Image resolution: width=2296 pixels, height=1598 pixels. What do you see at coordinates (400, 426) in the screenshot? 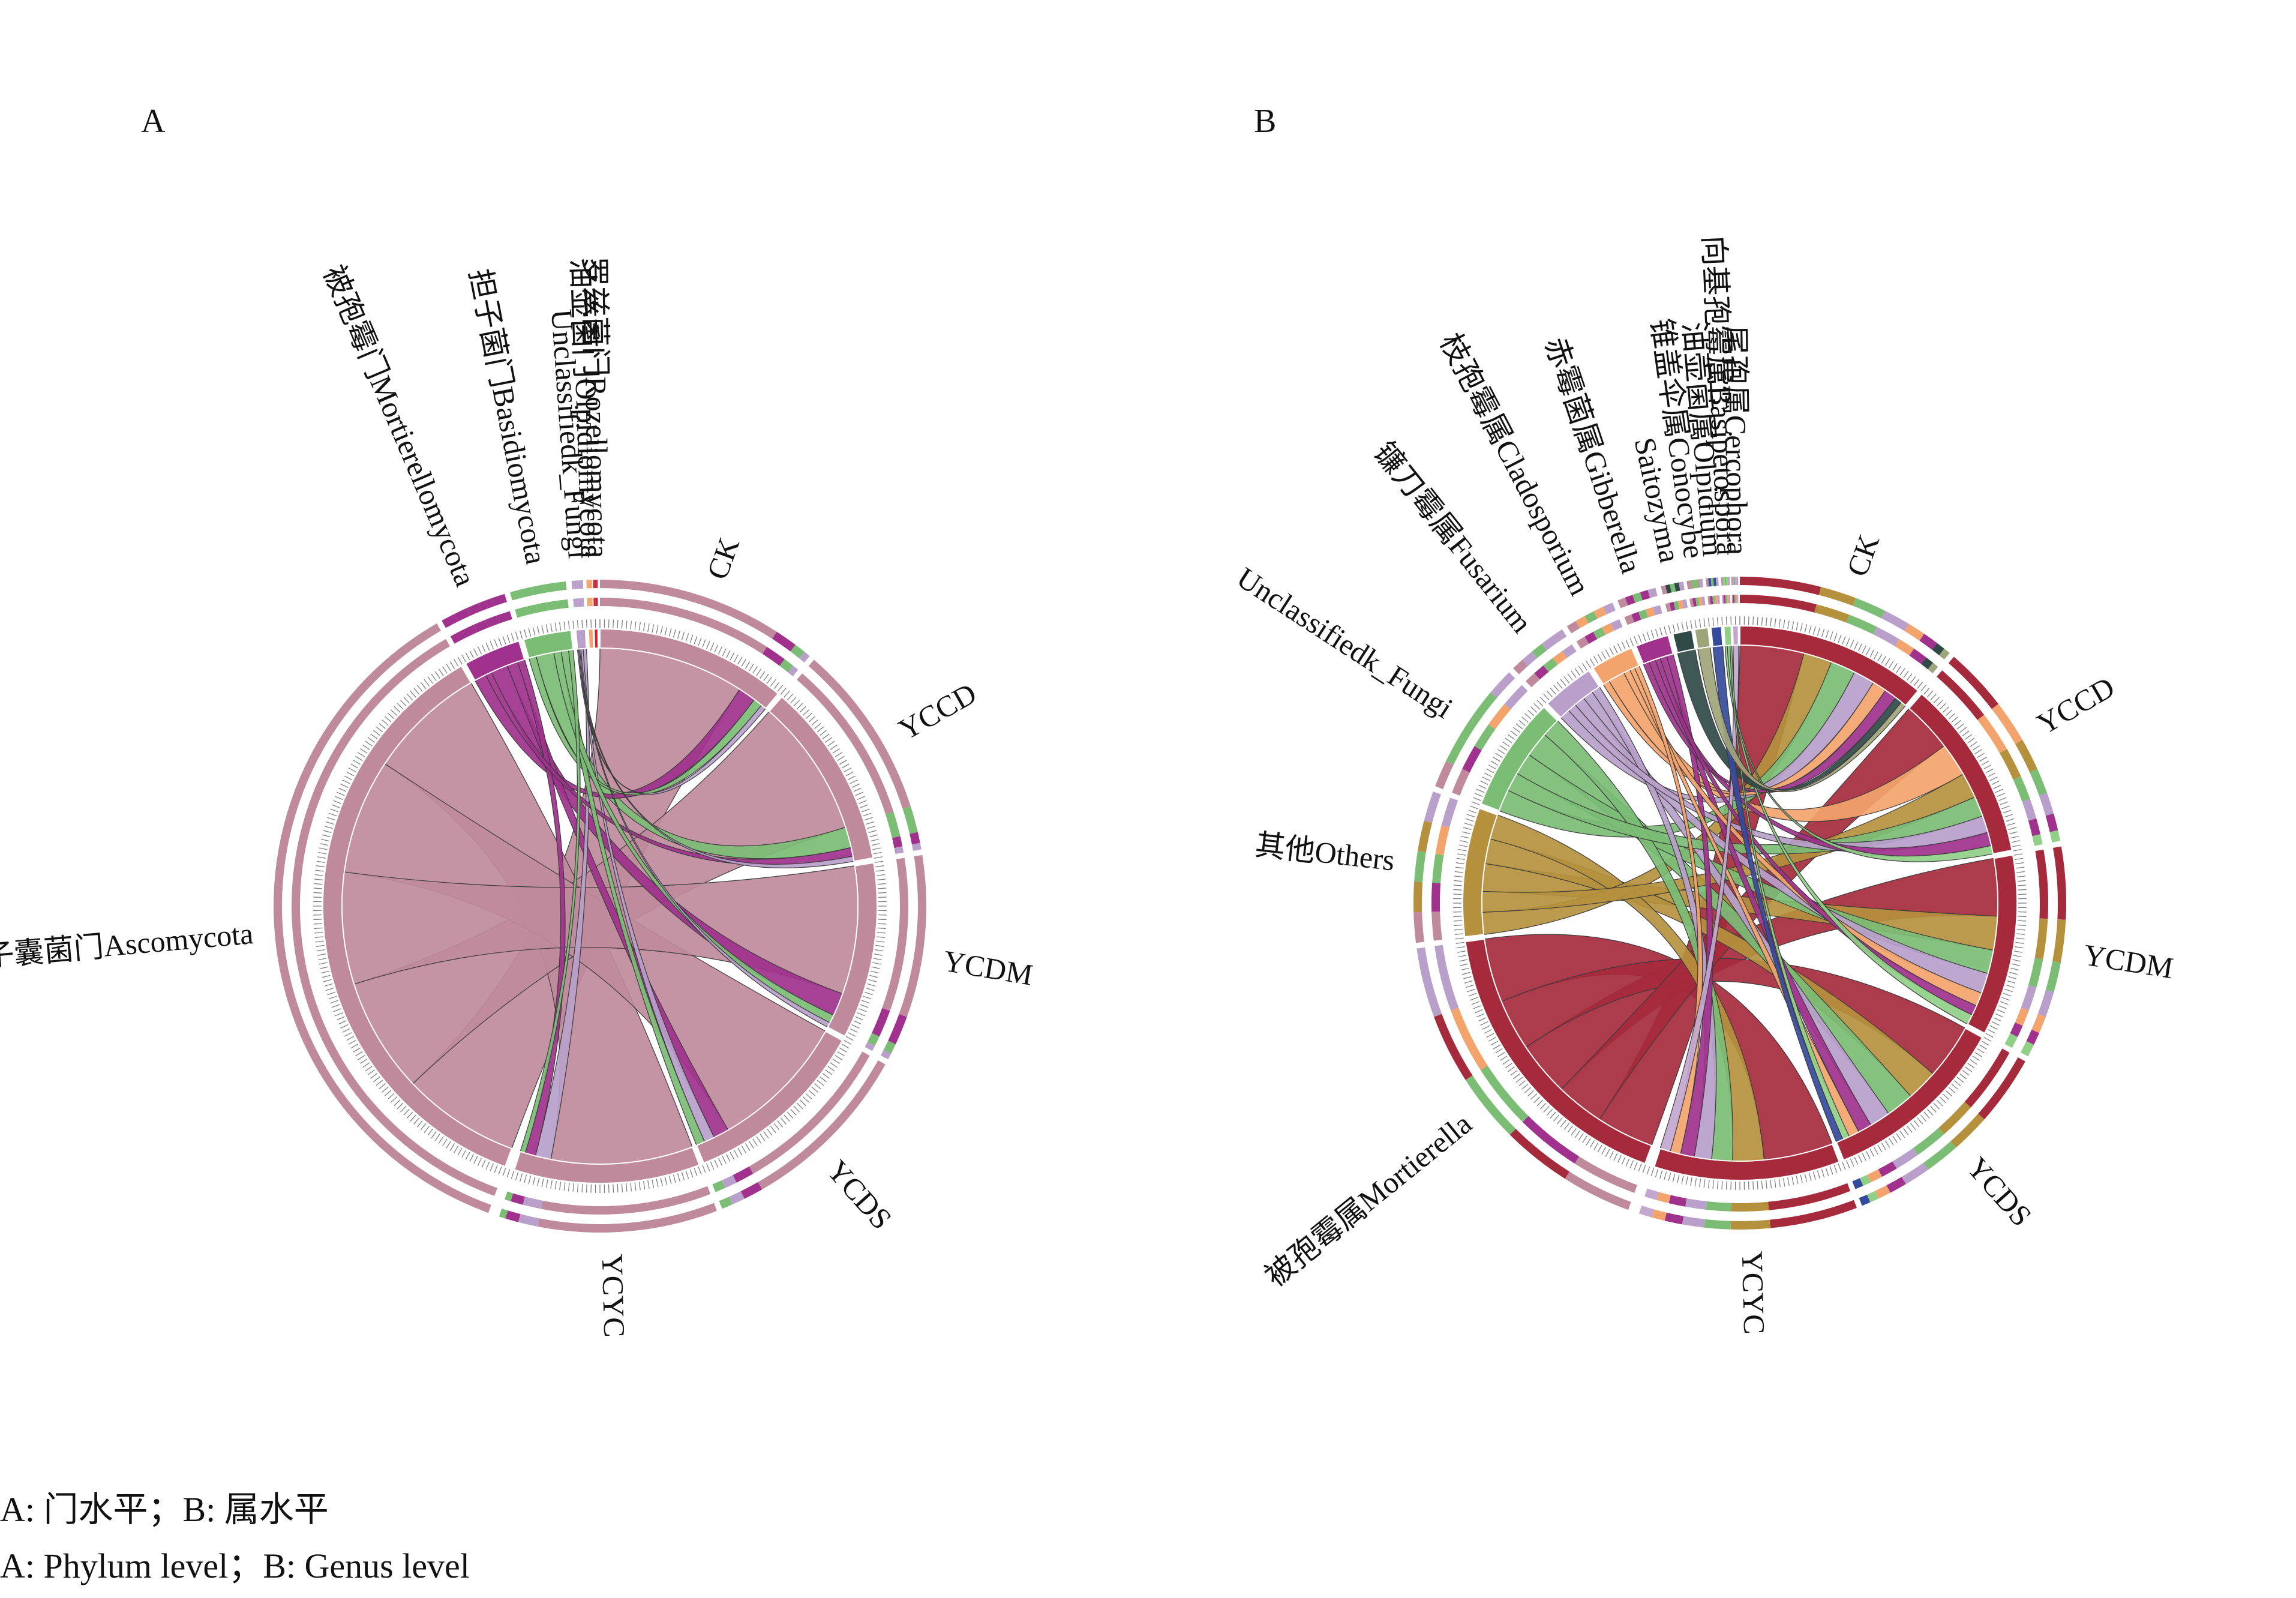
I see `taxon-label-mortierellomycota: 被孢霉门Mortierellomycota` at bounding box center [400, 426].